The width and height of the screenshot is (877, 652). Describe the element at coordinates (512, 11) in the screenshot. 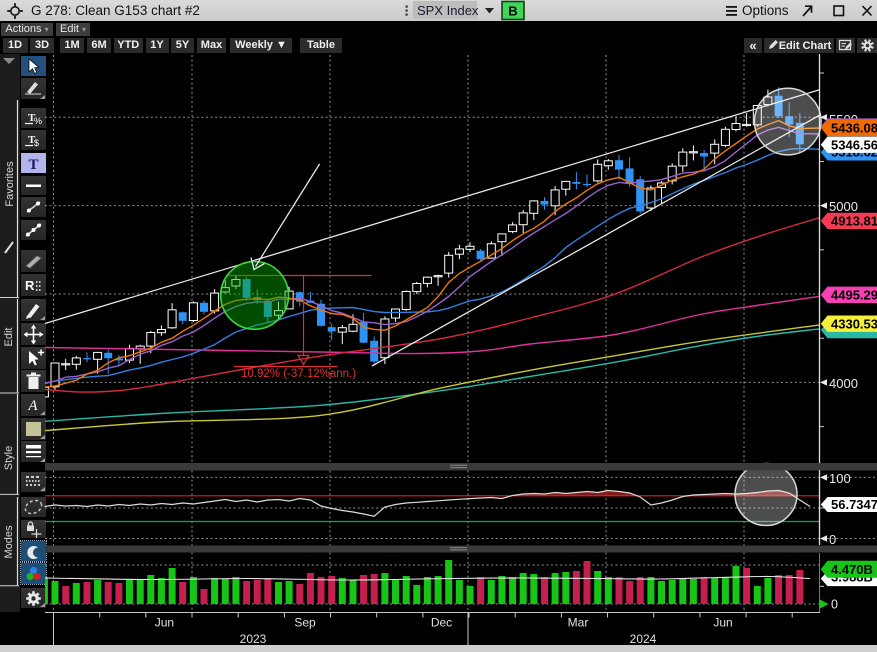

I see `svg-text: B` at that location.